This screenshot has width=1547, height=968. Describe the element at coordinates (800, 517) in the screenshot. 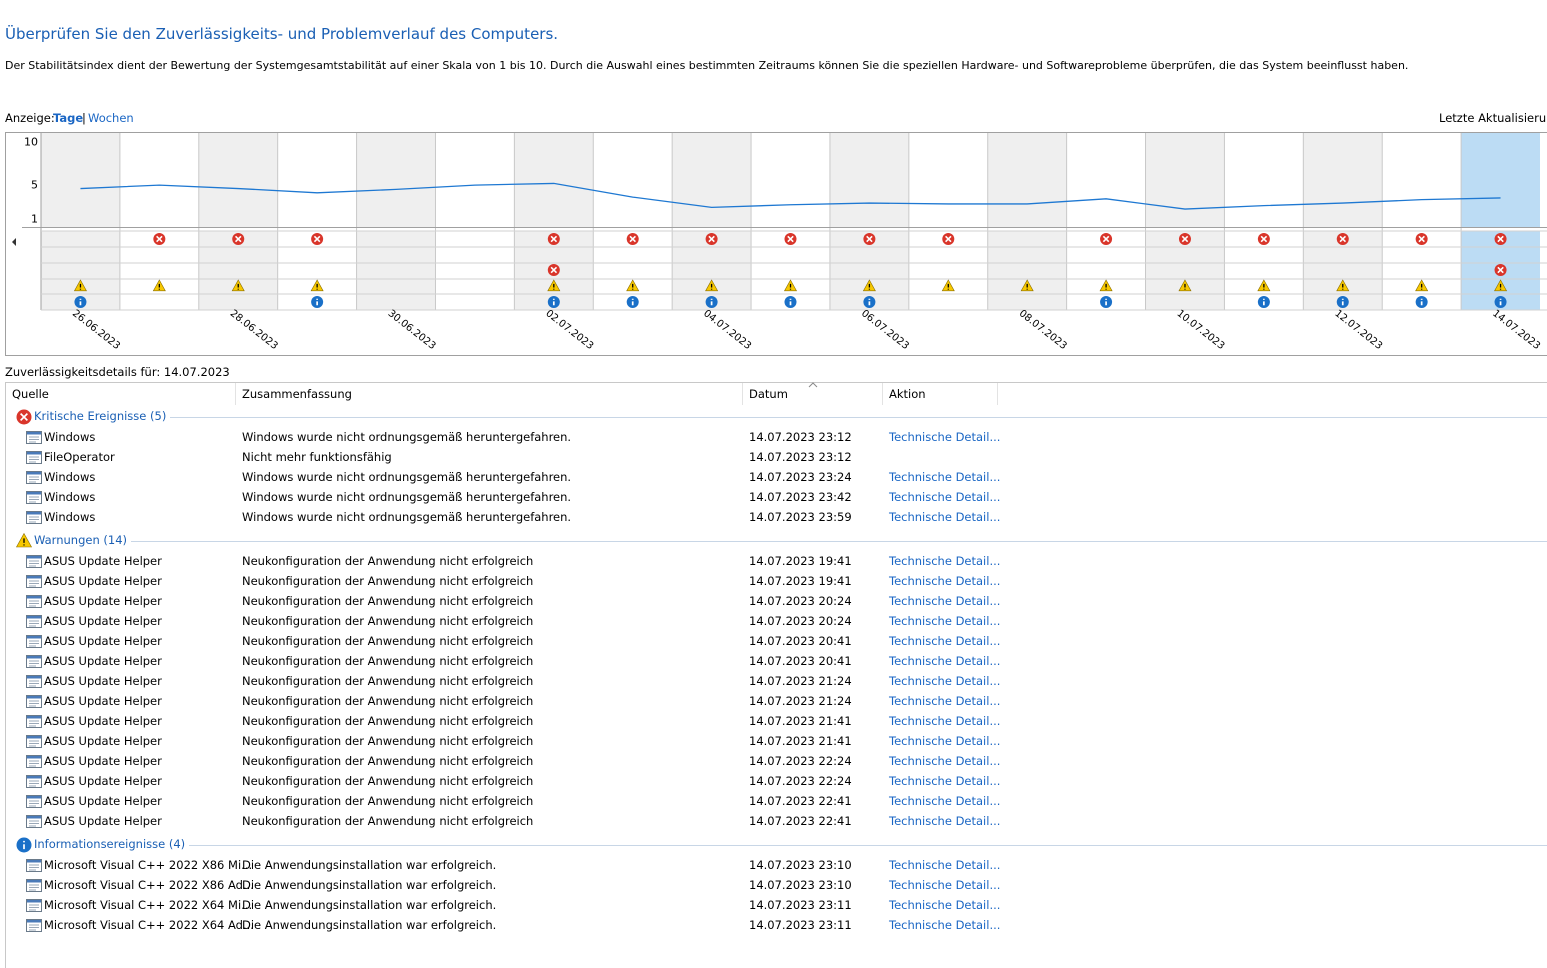

I see `table-cell: 14.07.2023 23:59` at that location.